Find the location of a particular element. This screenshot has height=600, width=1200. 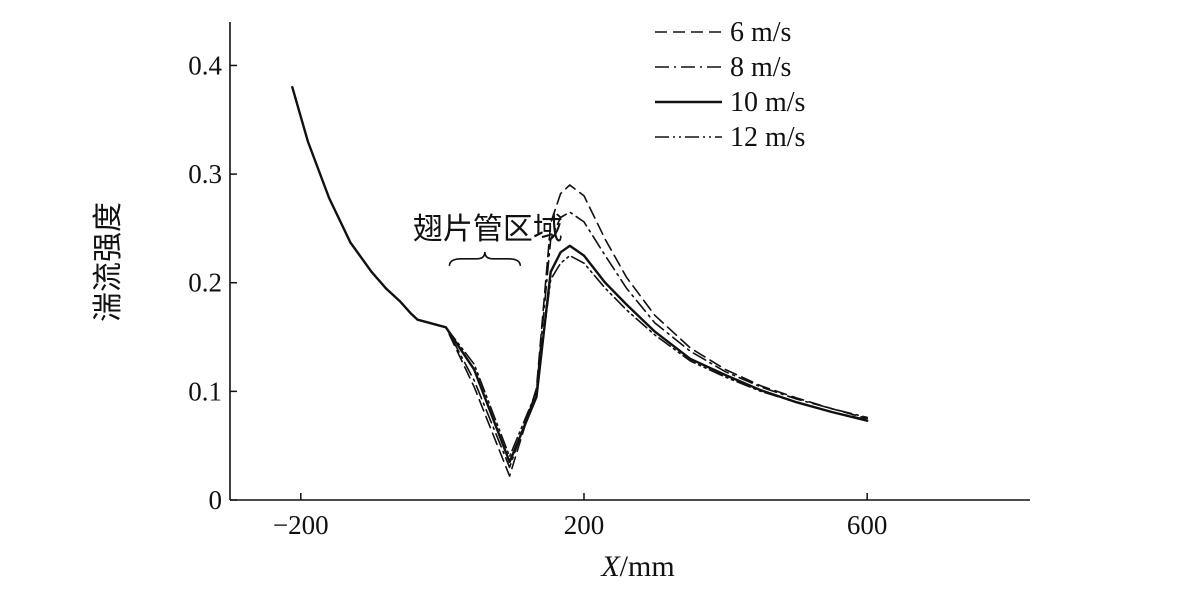

y-ticks: 0 0.1 0.2 0.3 0.4 is located at coordinates (212, 282).